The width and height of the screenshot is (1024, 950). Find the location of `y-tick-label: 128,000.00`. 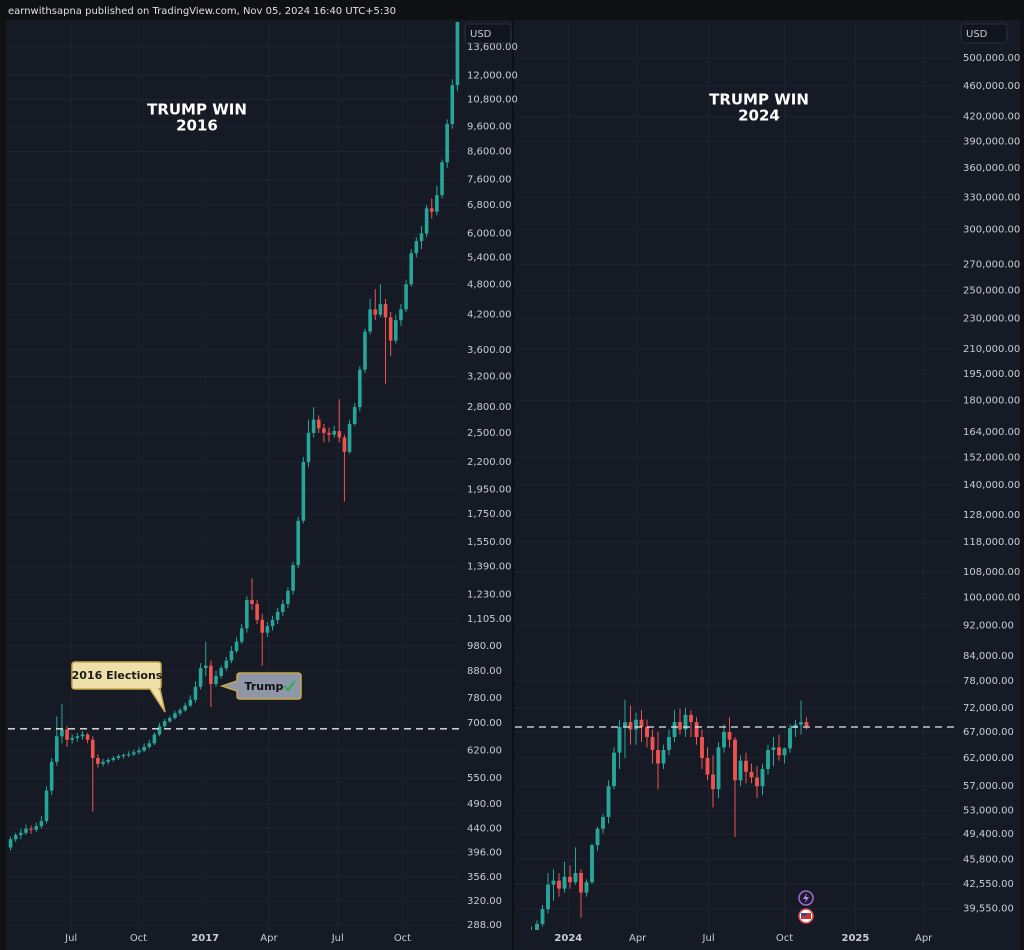

y-tick-label: 128,000.00 is located at coordinates (991, 515).